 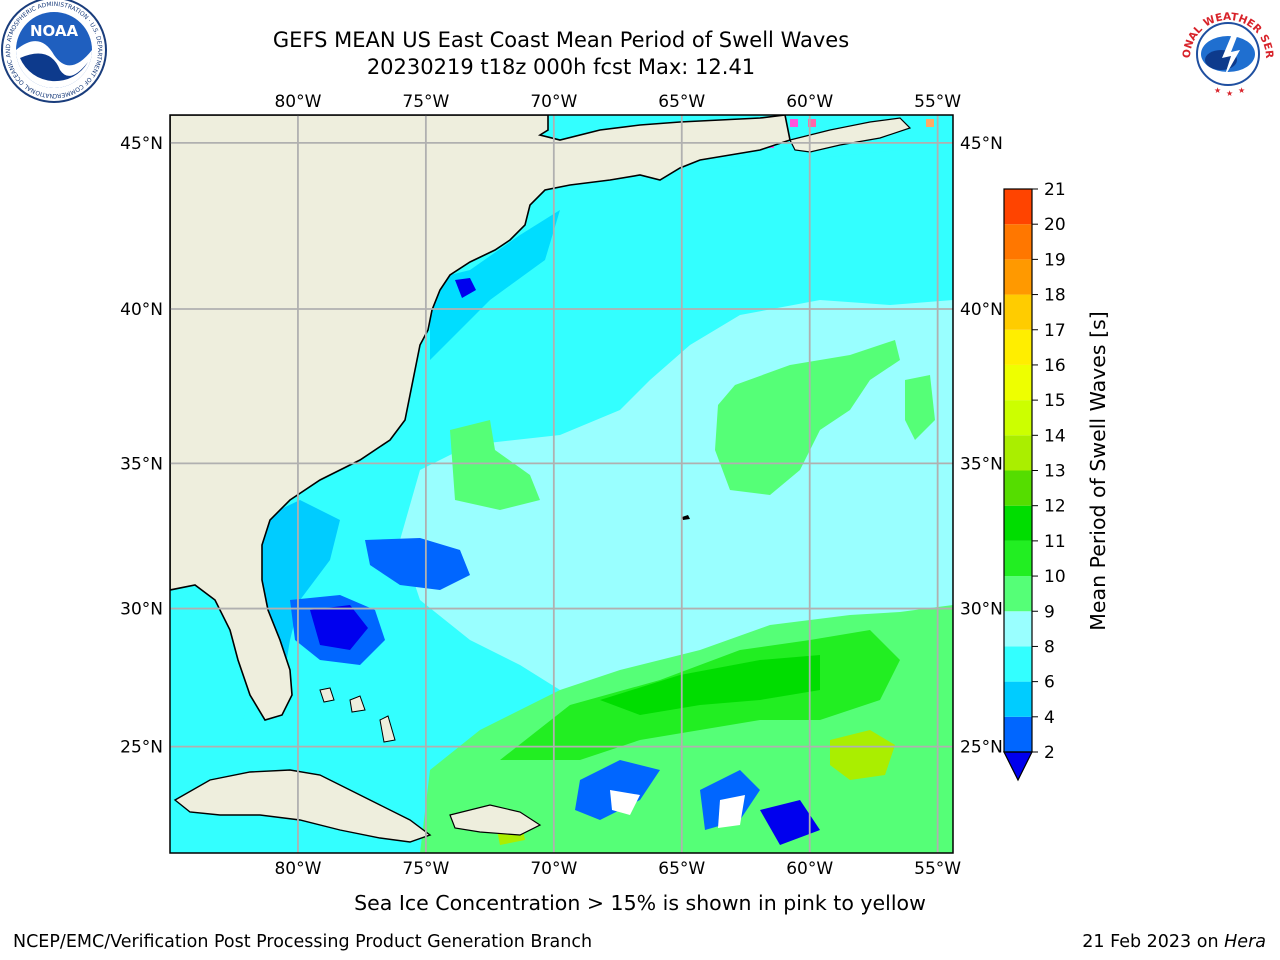 What do you see at coordinates (465, 288) in the screenshot?
I see `swell-under-2s-nj` at bounding box center [465, 288].